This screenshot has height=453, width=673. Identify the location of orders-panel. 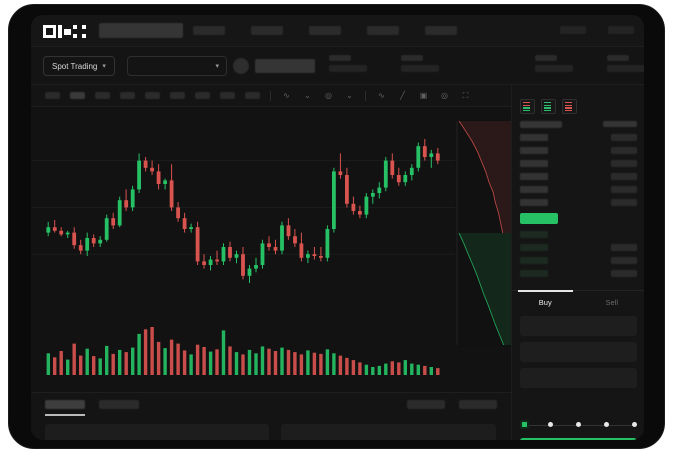
(271, 416).